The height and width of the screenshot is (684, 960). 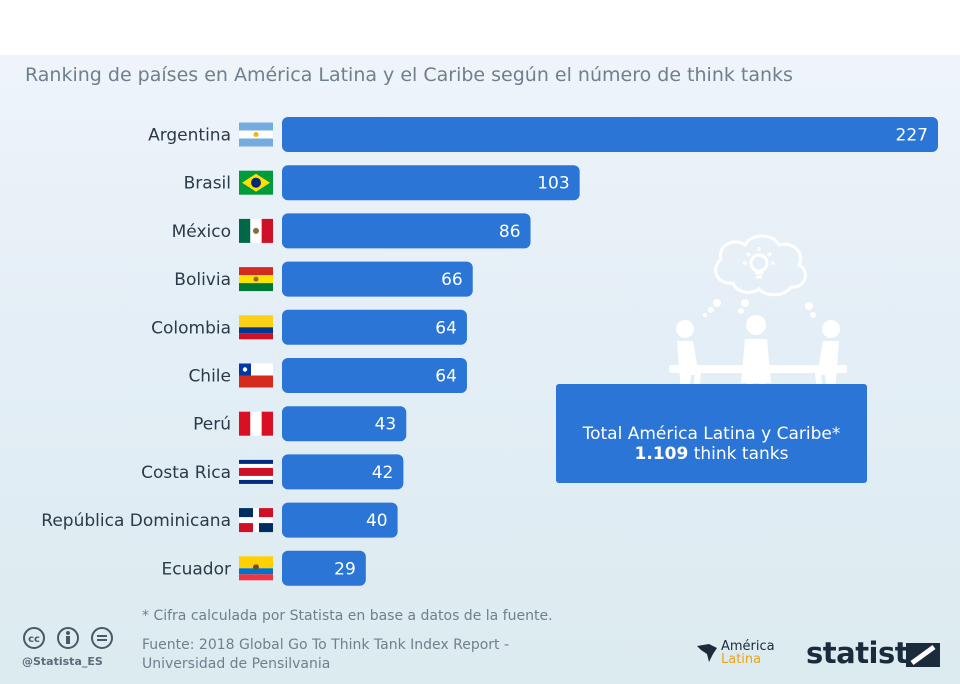 What do you see at coordinates (256, 134) in the screenshot?
I see `argentina-flag-icon` at bounding box center [256, 134].